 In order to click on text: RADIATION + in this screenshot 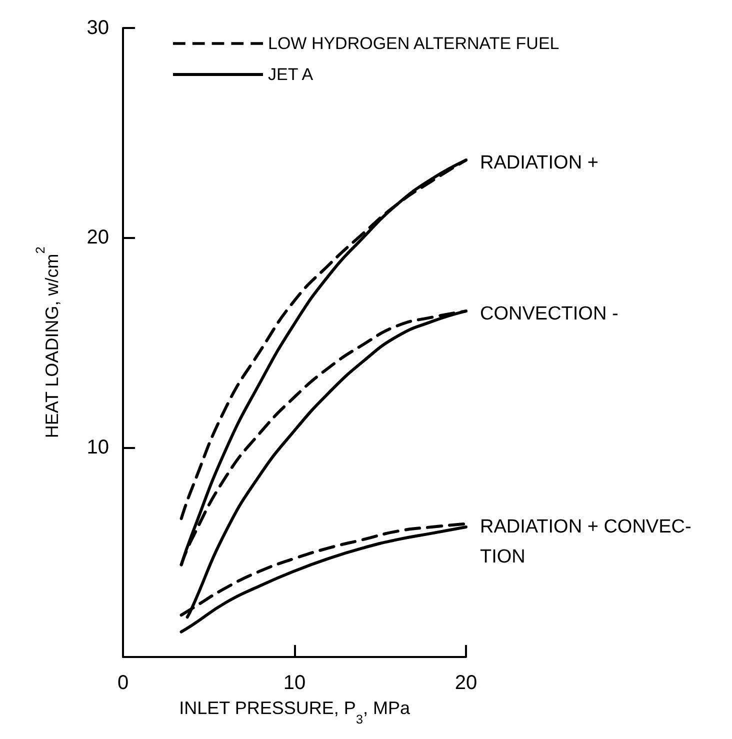, I will do `click(539, 163)`.